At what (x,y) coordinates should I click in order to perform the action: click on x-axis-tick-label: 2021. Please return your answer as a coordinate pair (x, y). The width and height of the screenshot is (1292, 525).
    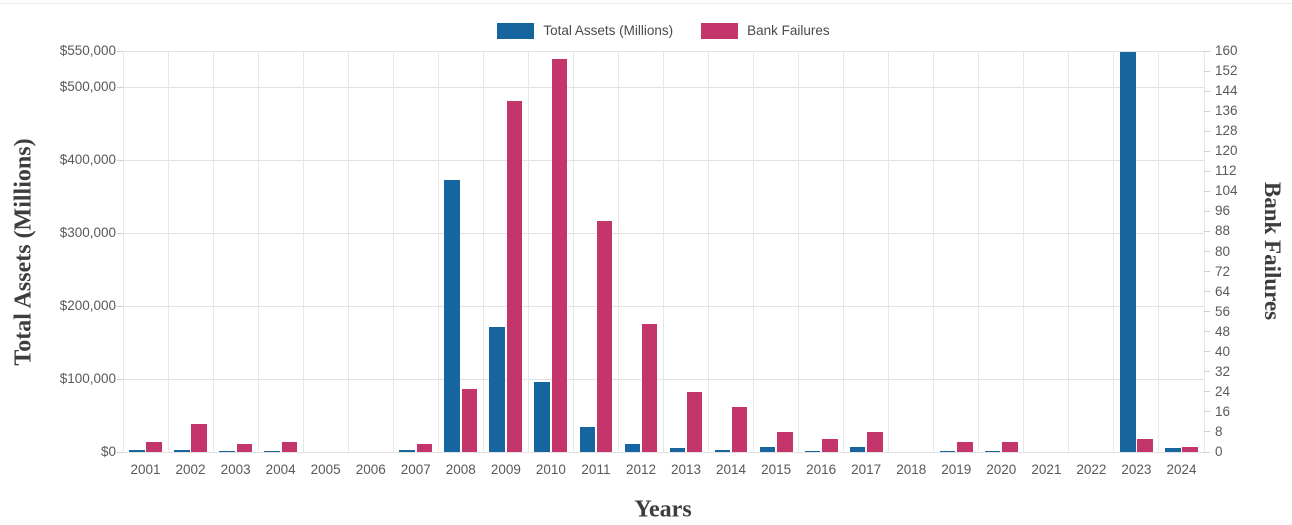
    Looking at the image, I should click on (1046, 469).